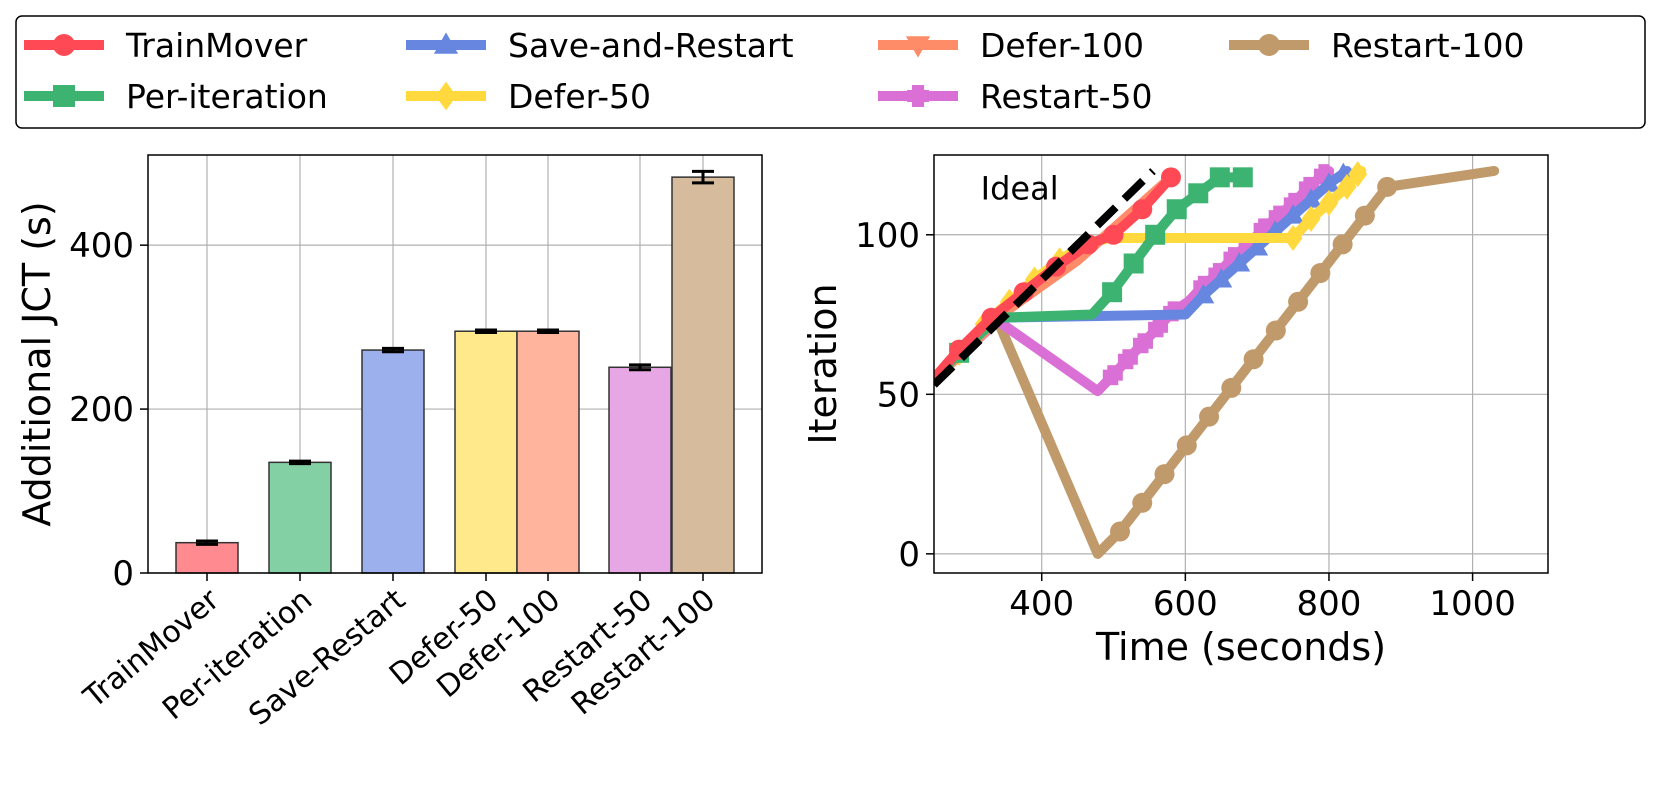 The height and width of the screenshot is (798, 1661). Describe the element at coordinates (327, 657) in the screenshot. I see `bar-xtick-label-2: Save-Restart` at that location.